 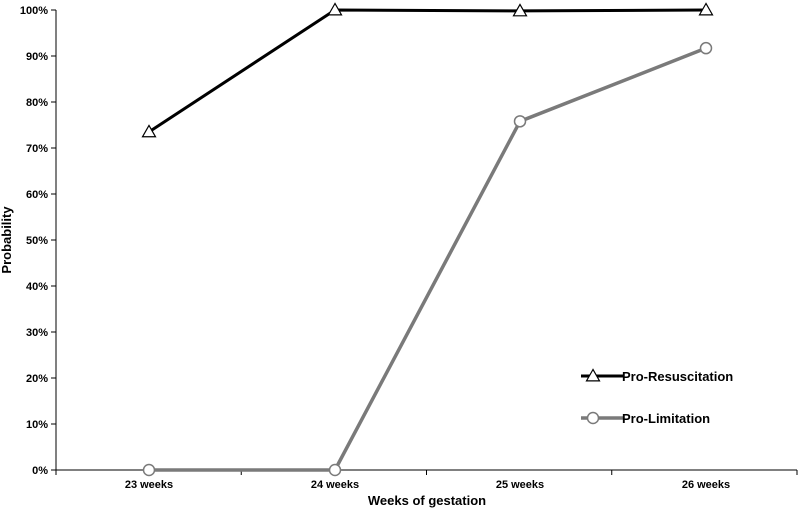 I want to click on x-tick-label: 26 weeks, so click(x=706, y=485).